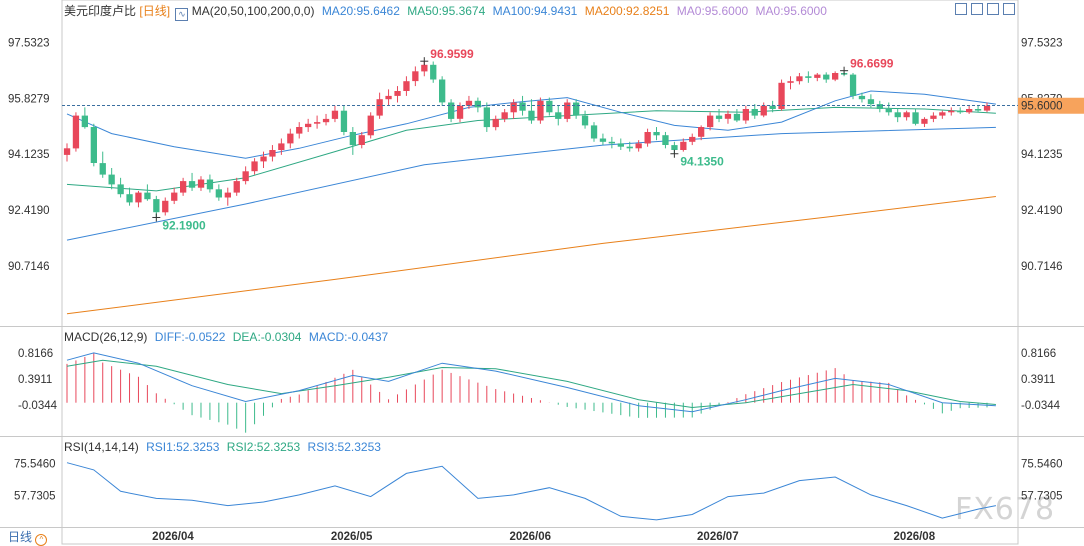  Describe the element at coordinates (961, 9) in the screenshot. I see `crosshair-button` at that location.